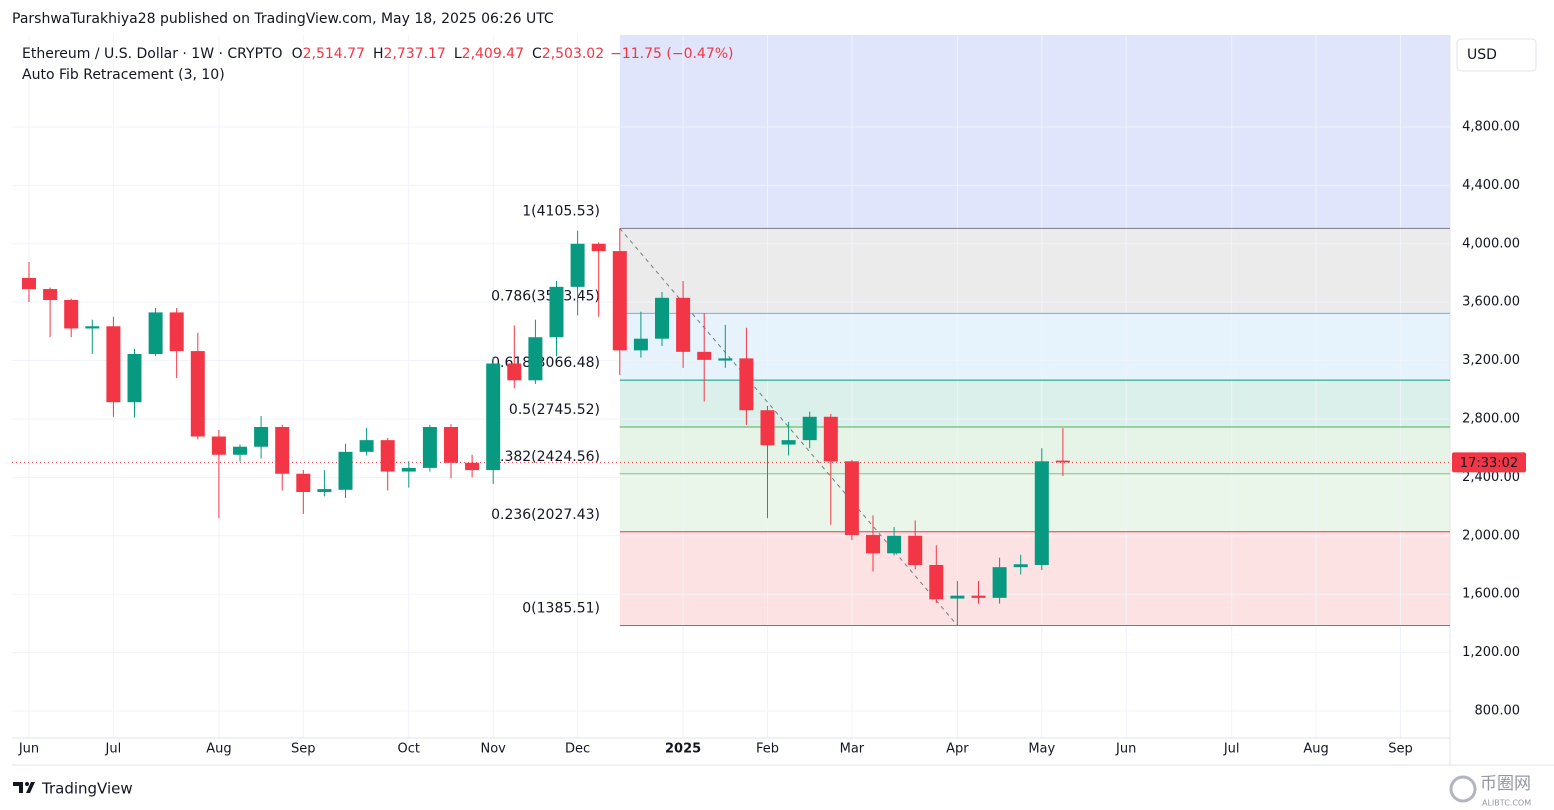 The image size is (1554, 810). Describe the element at coordinates (123, 75) in the screenshot. I see `indicator: Auto Fib Retracement (3, 10)` at that location.